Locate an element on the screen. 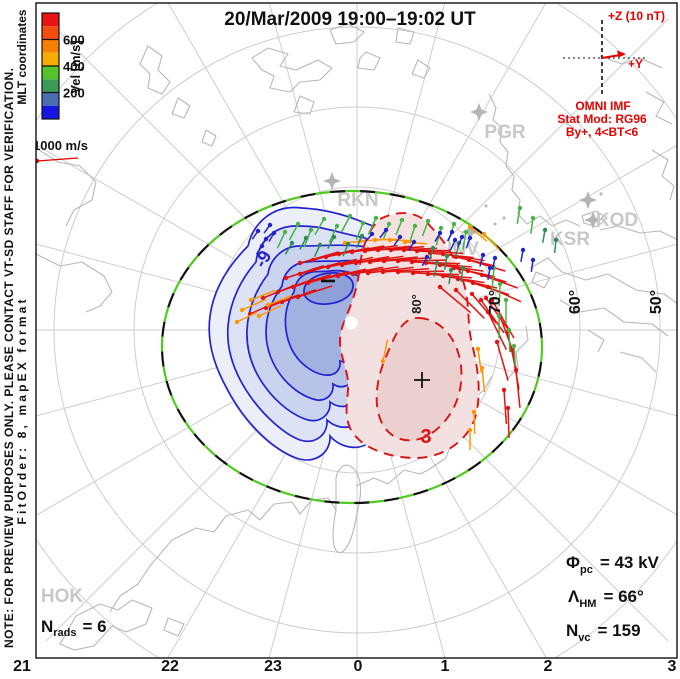 This screenshot has height=679, width=680. imf-condition-label: By+, 4<BT<6 is located at coordinates (602, 132).